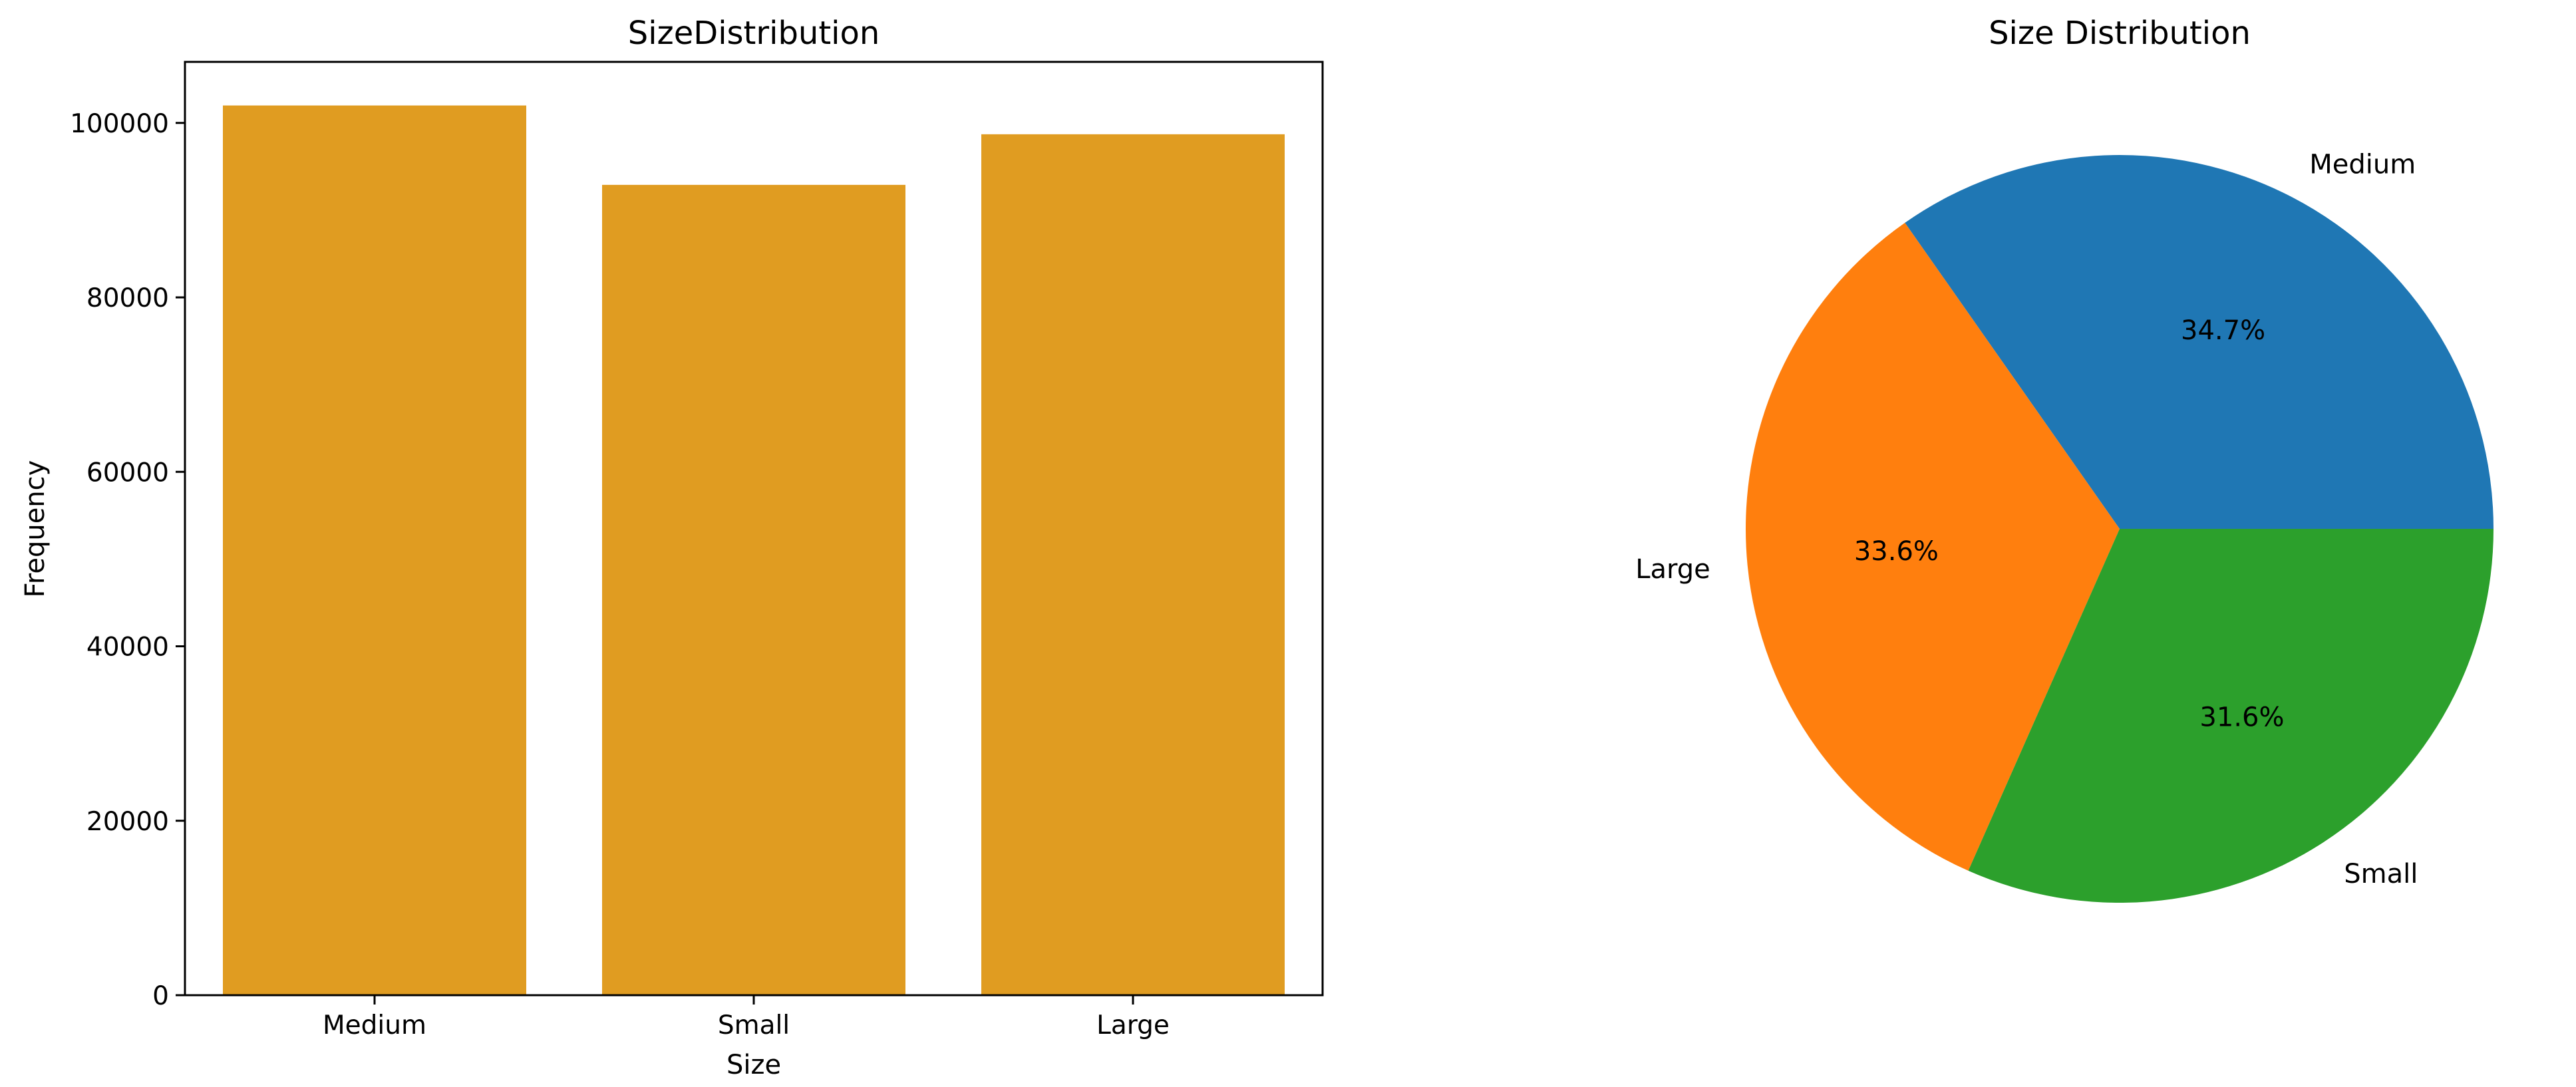  Describe the element at coordinates (127, 298) in the screenshot. I see `y-tick-label: 80000` at that location.